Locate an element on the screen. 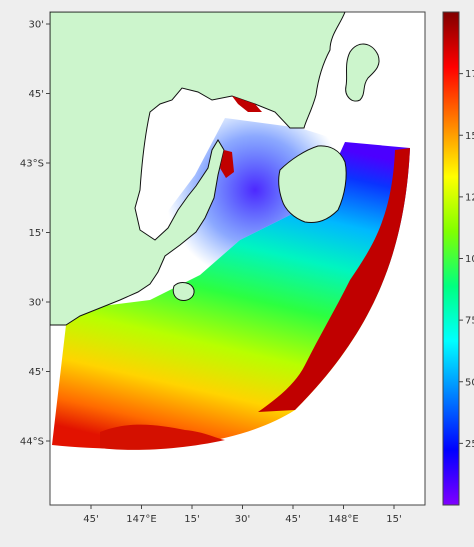  latitude-ticks: 30' 45' 43°S 15' 30' 45' 44°S is located at coordinates (35, 234).